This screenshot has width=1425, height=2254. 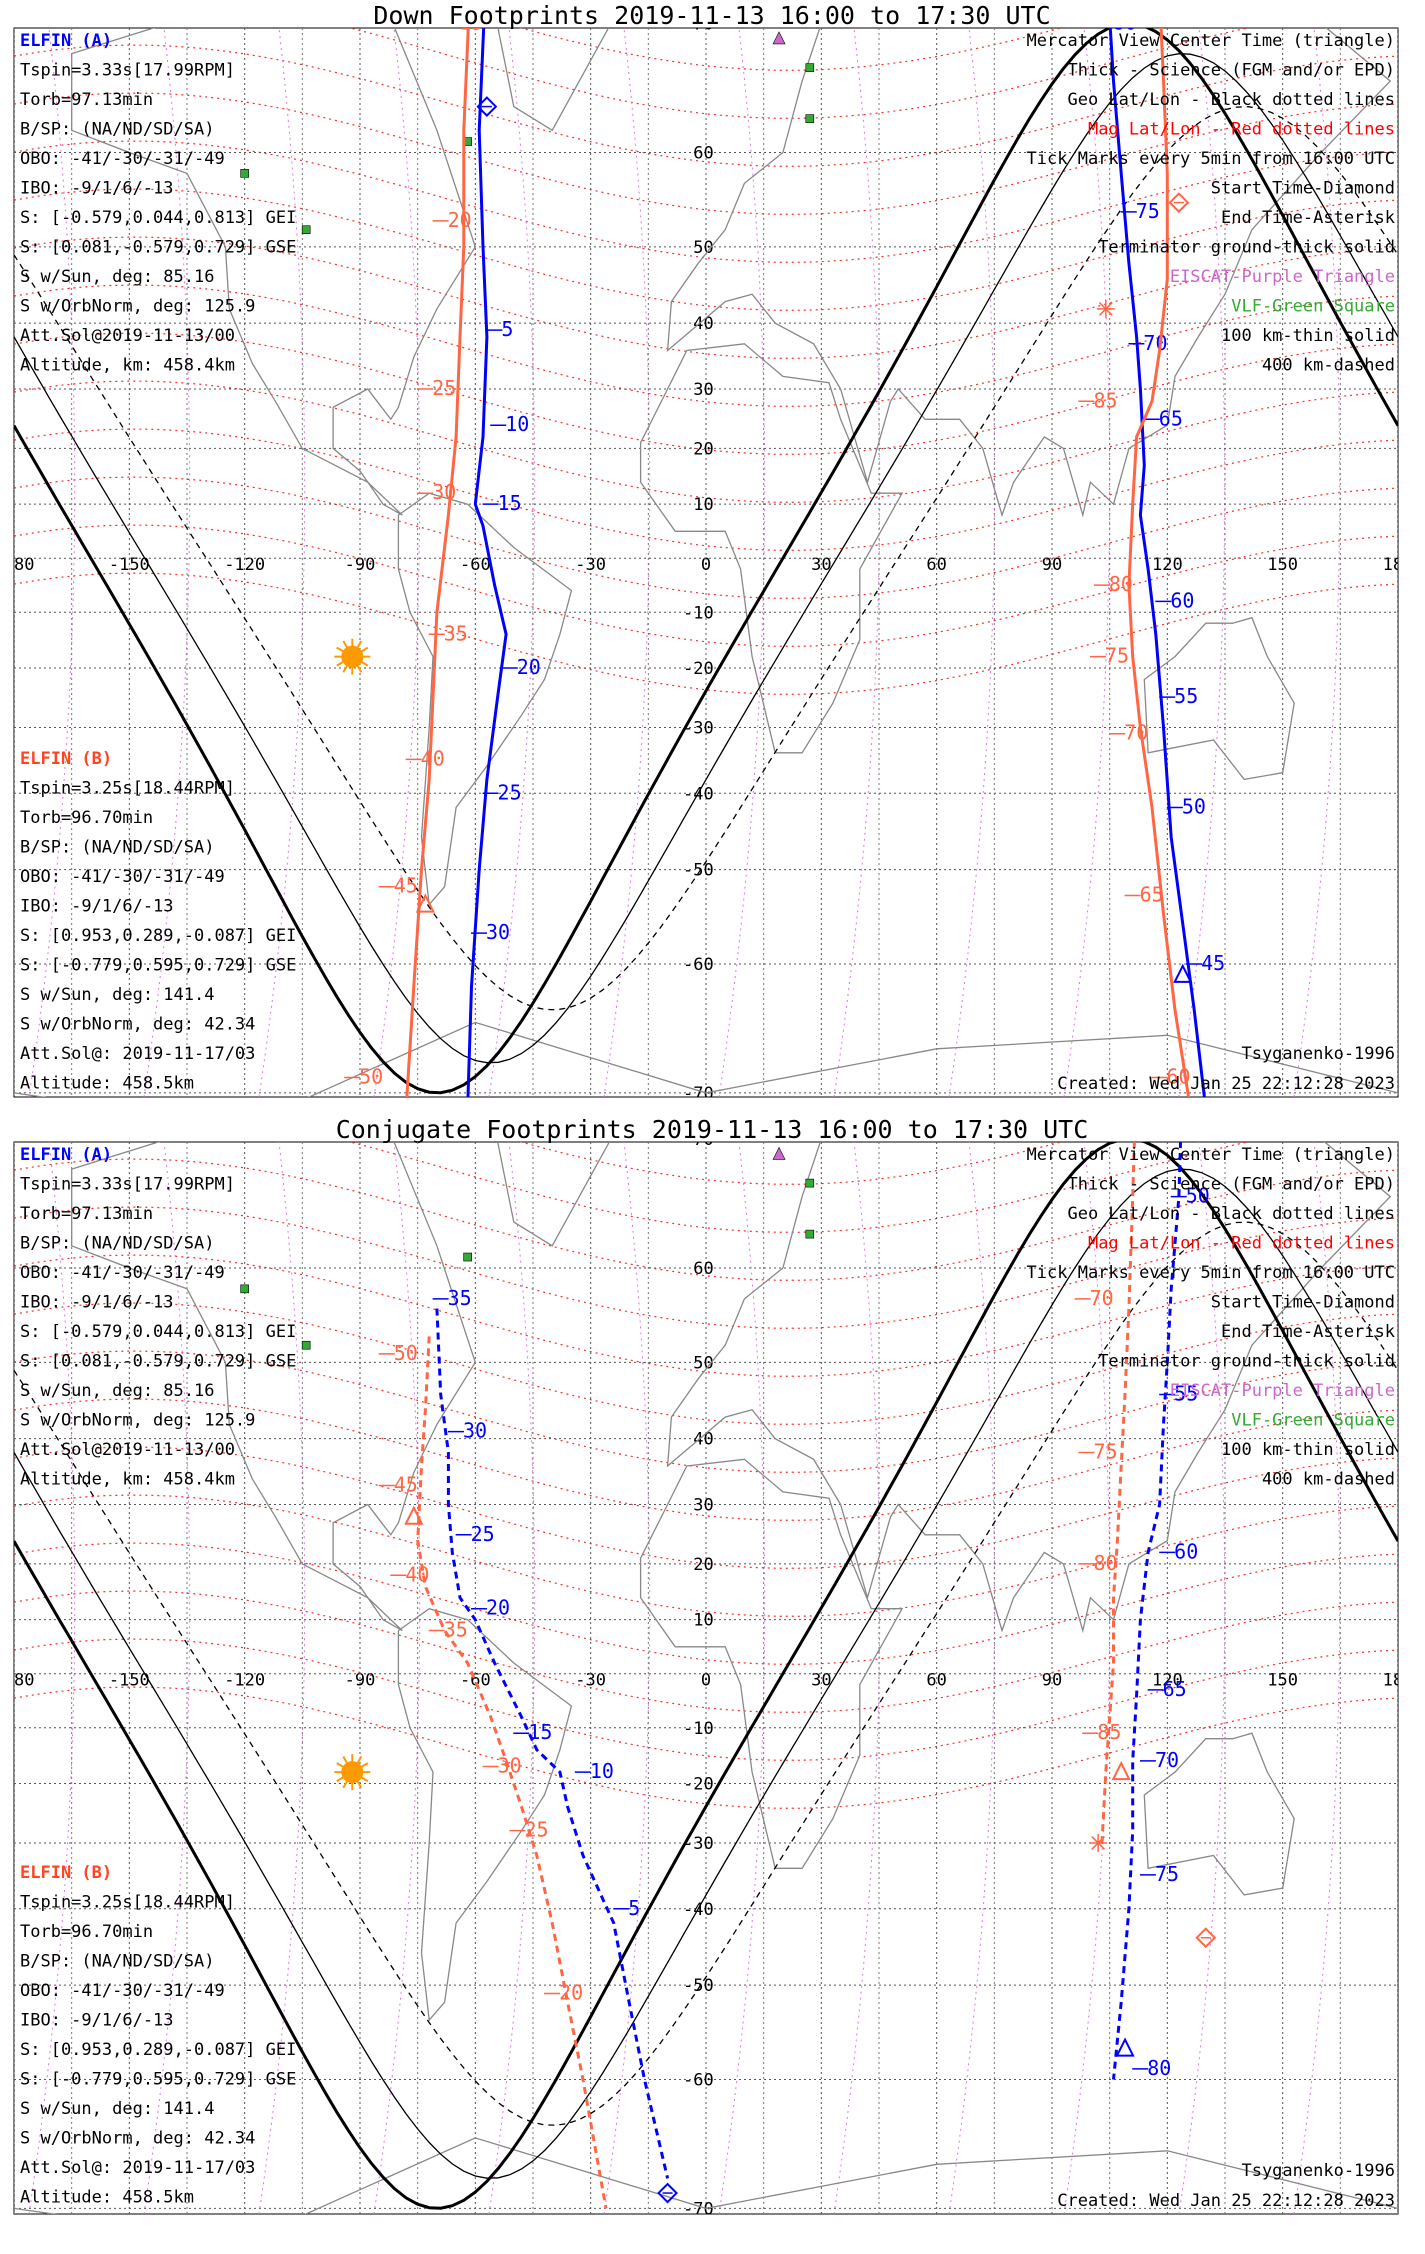 What do you see at coordinates (1052, 565) in the screenshot?
I see `lon-tick-label: 90` at bounding box center [1052, 565].